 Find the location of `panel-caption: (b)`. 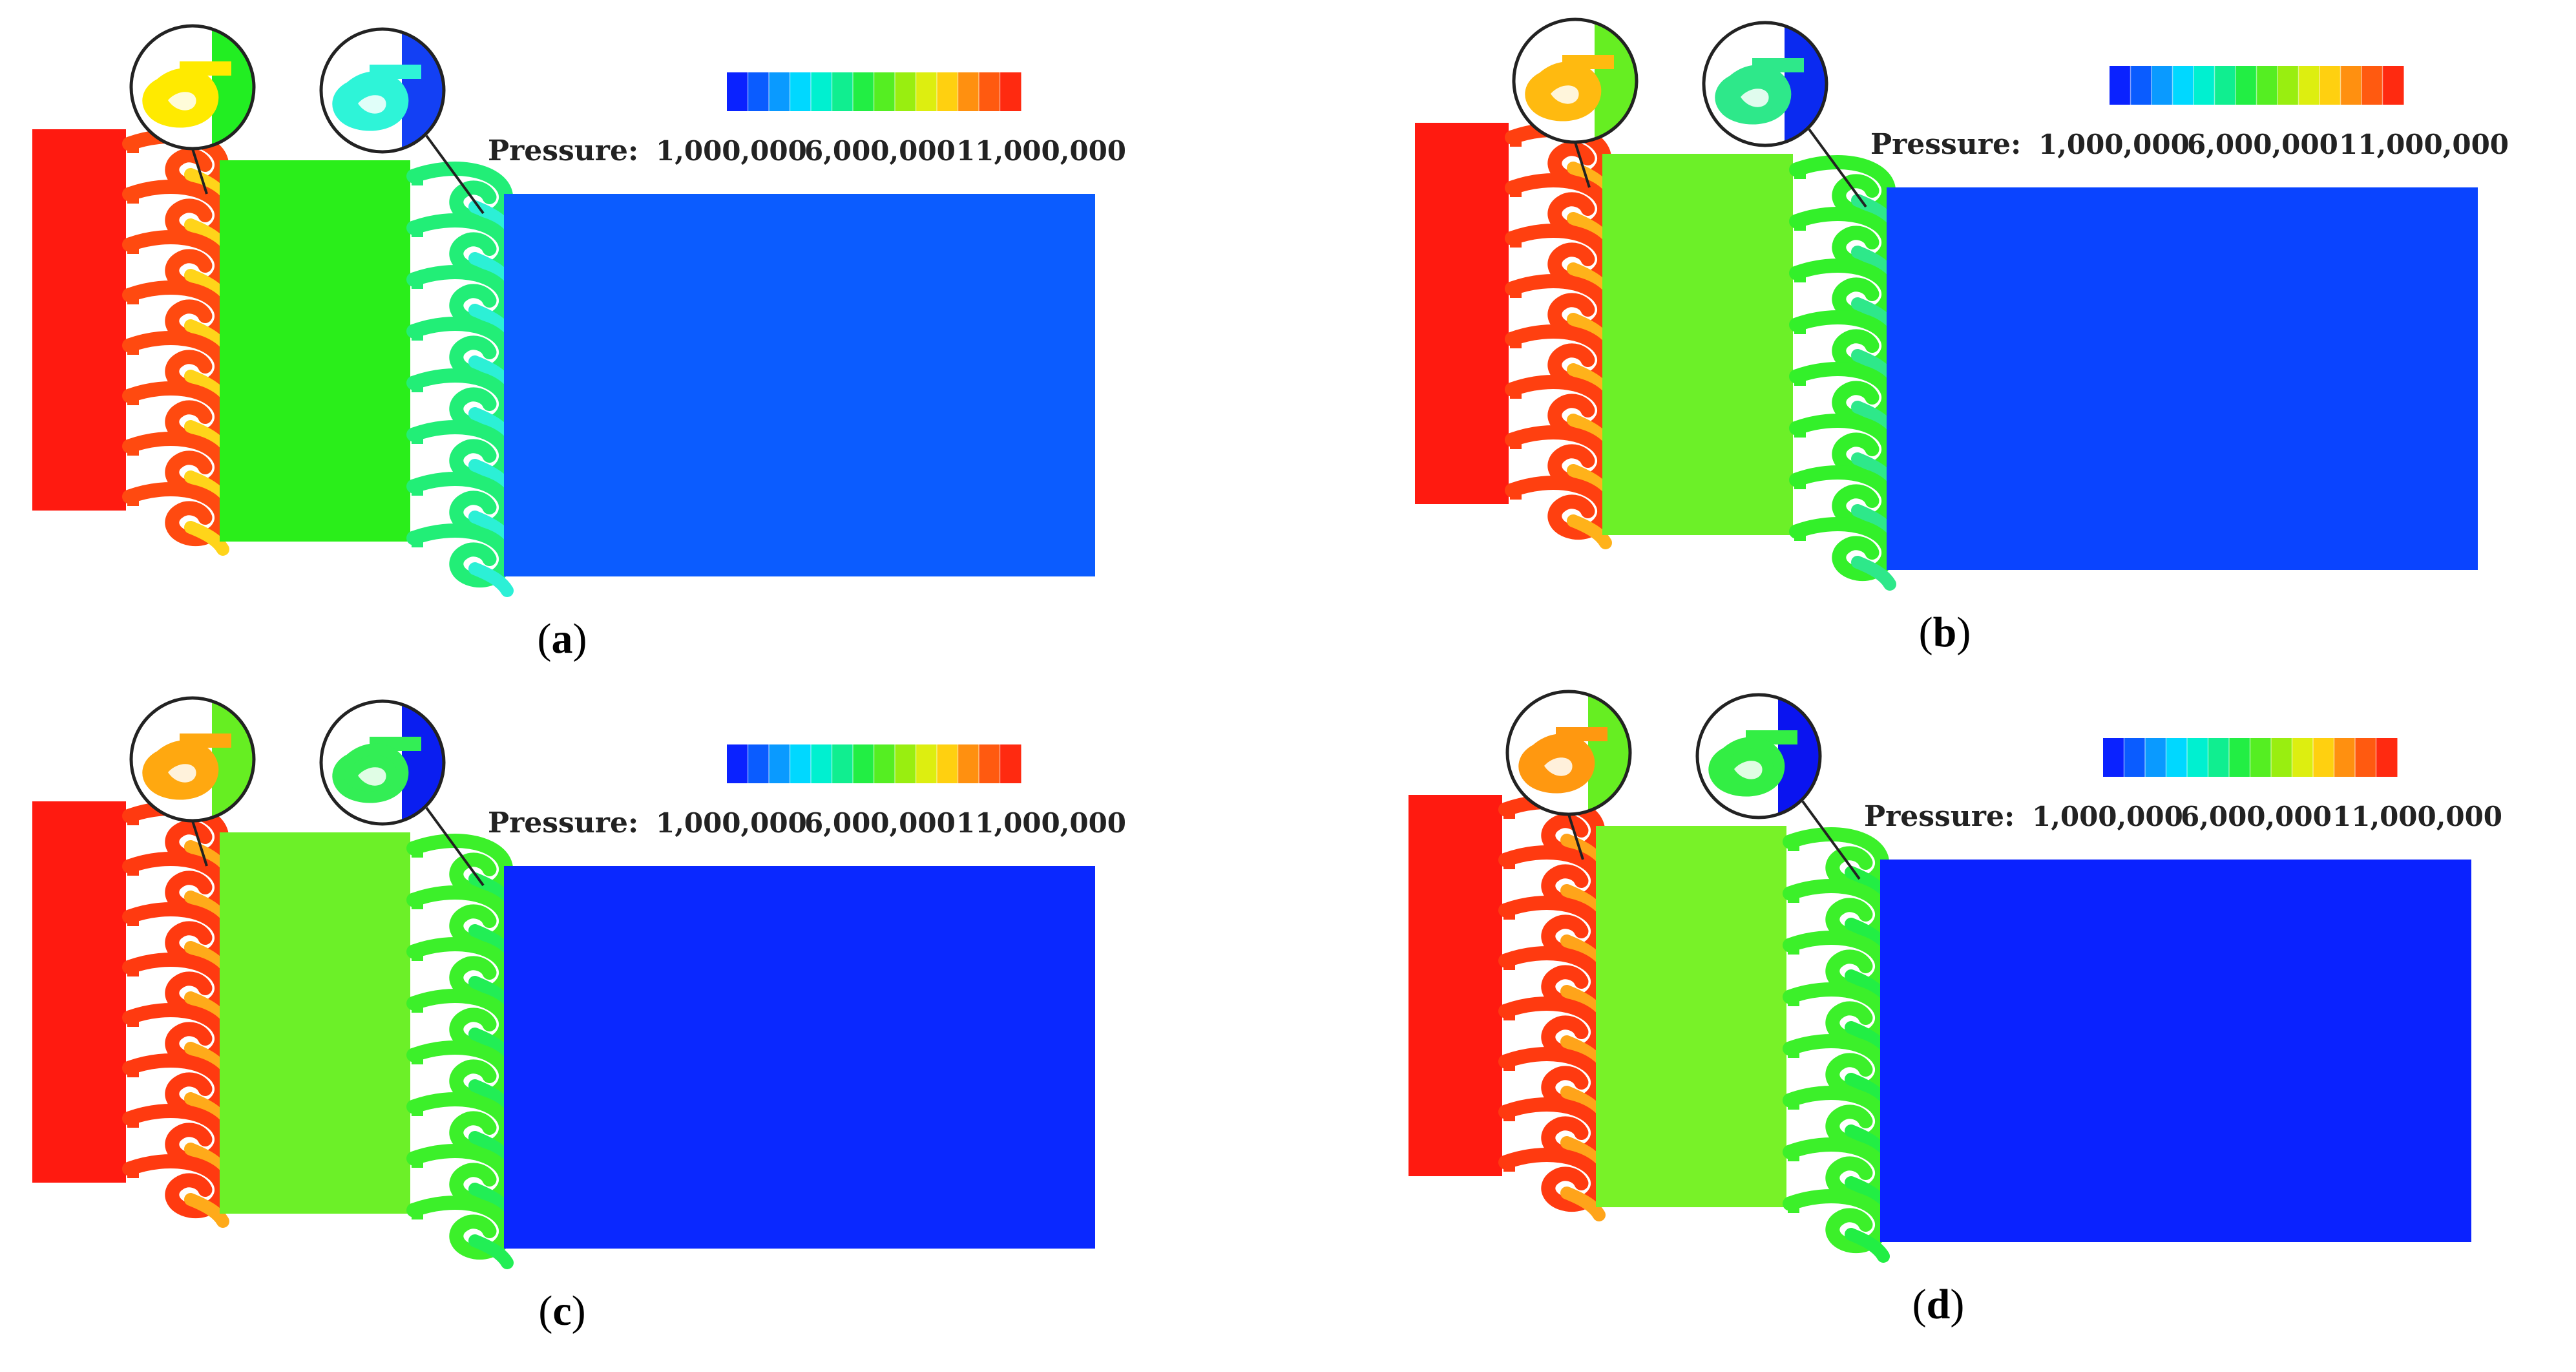

panel-caption: (b) is located at coordinates (1945, 633).